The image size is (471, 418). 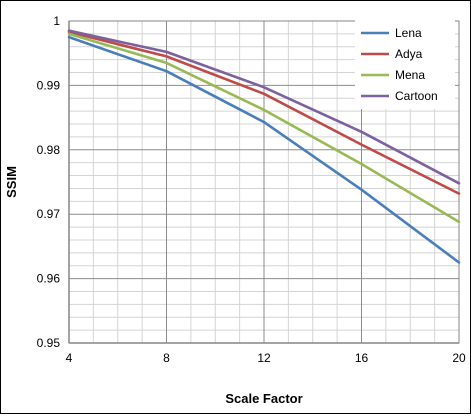 I want to click on x-tick-label: 12, so click(x=264, y=358).